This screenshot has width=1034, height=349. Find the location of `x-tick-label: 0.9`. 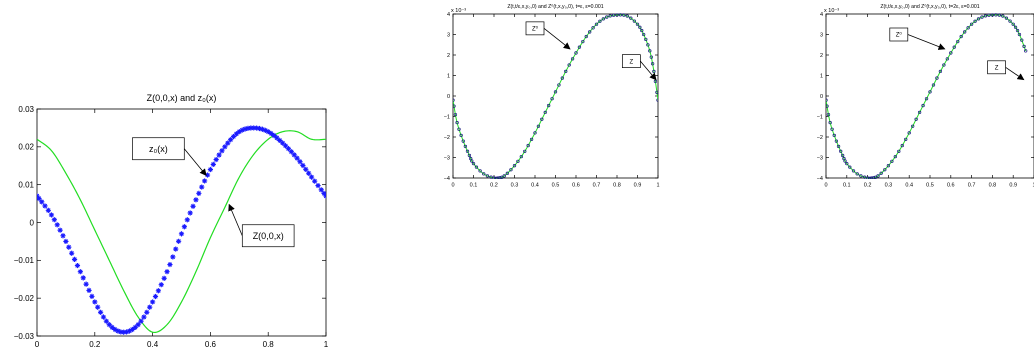

x-tick-label: 0.9 is located at coordinates (638, 186).